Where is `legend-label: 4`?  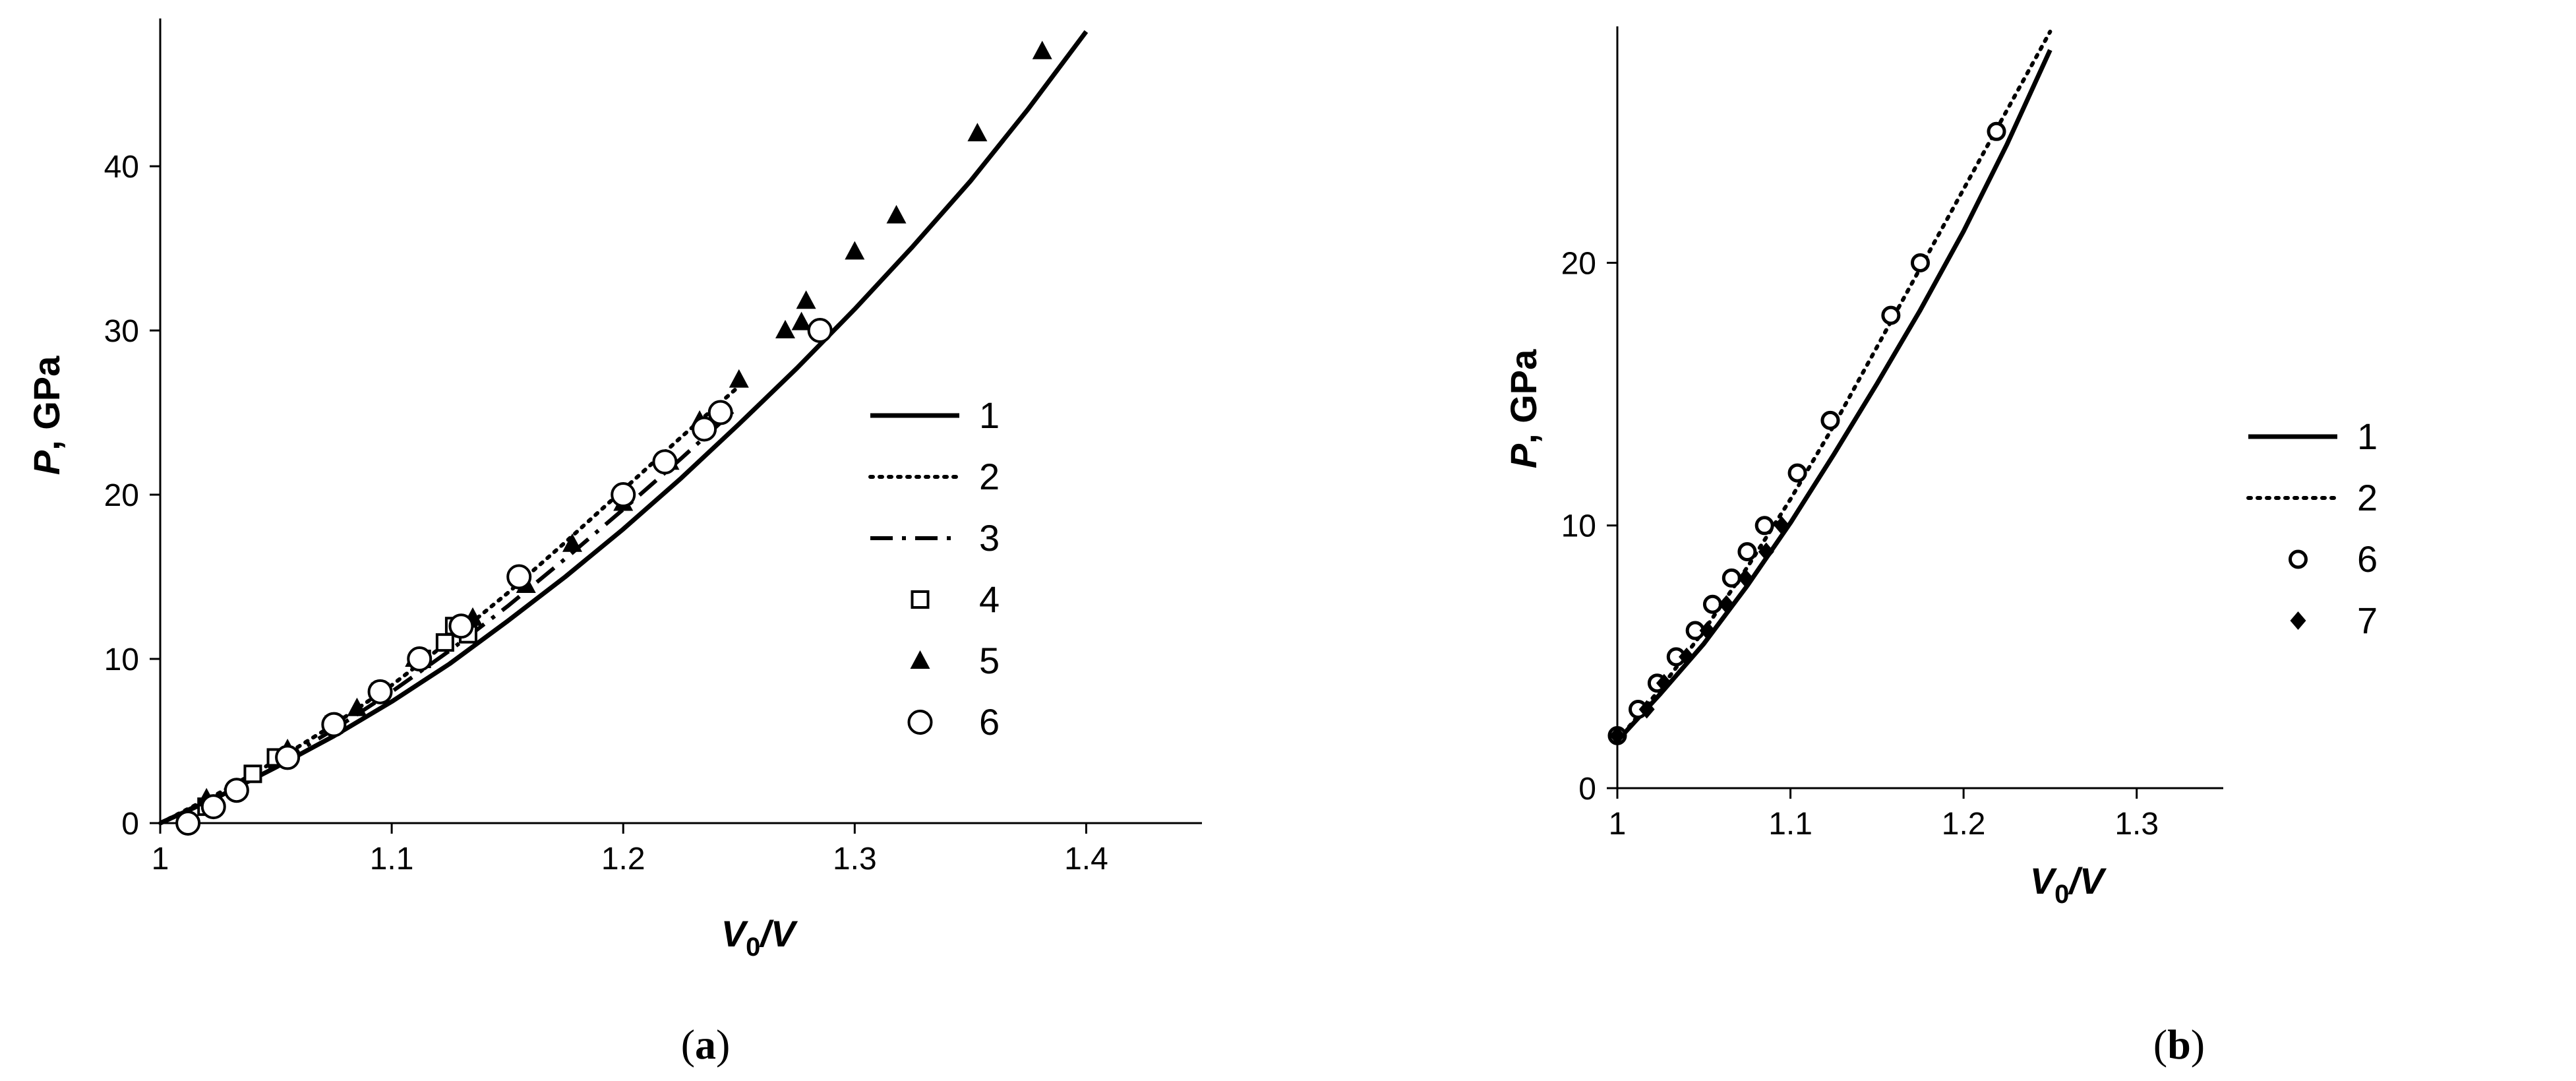
legend-label: 4 is located at coordinates (989, 599).